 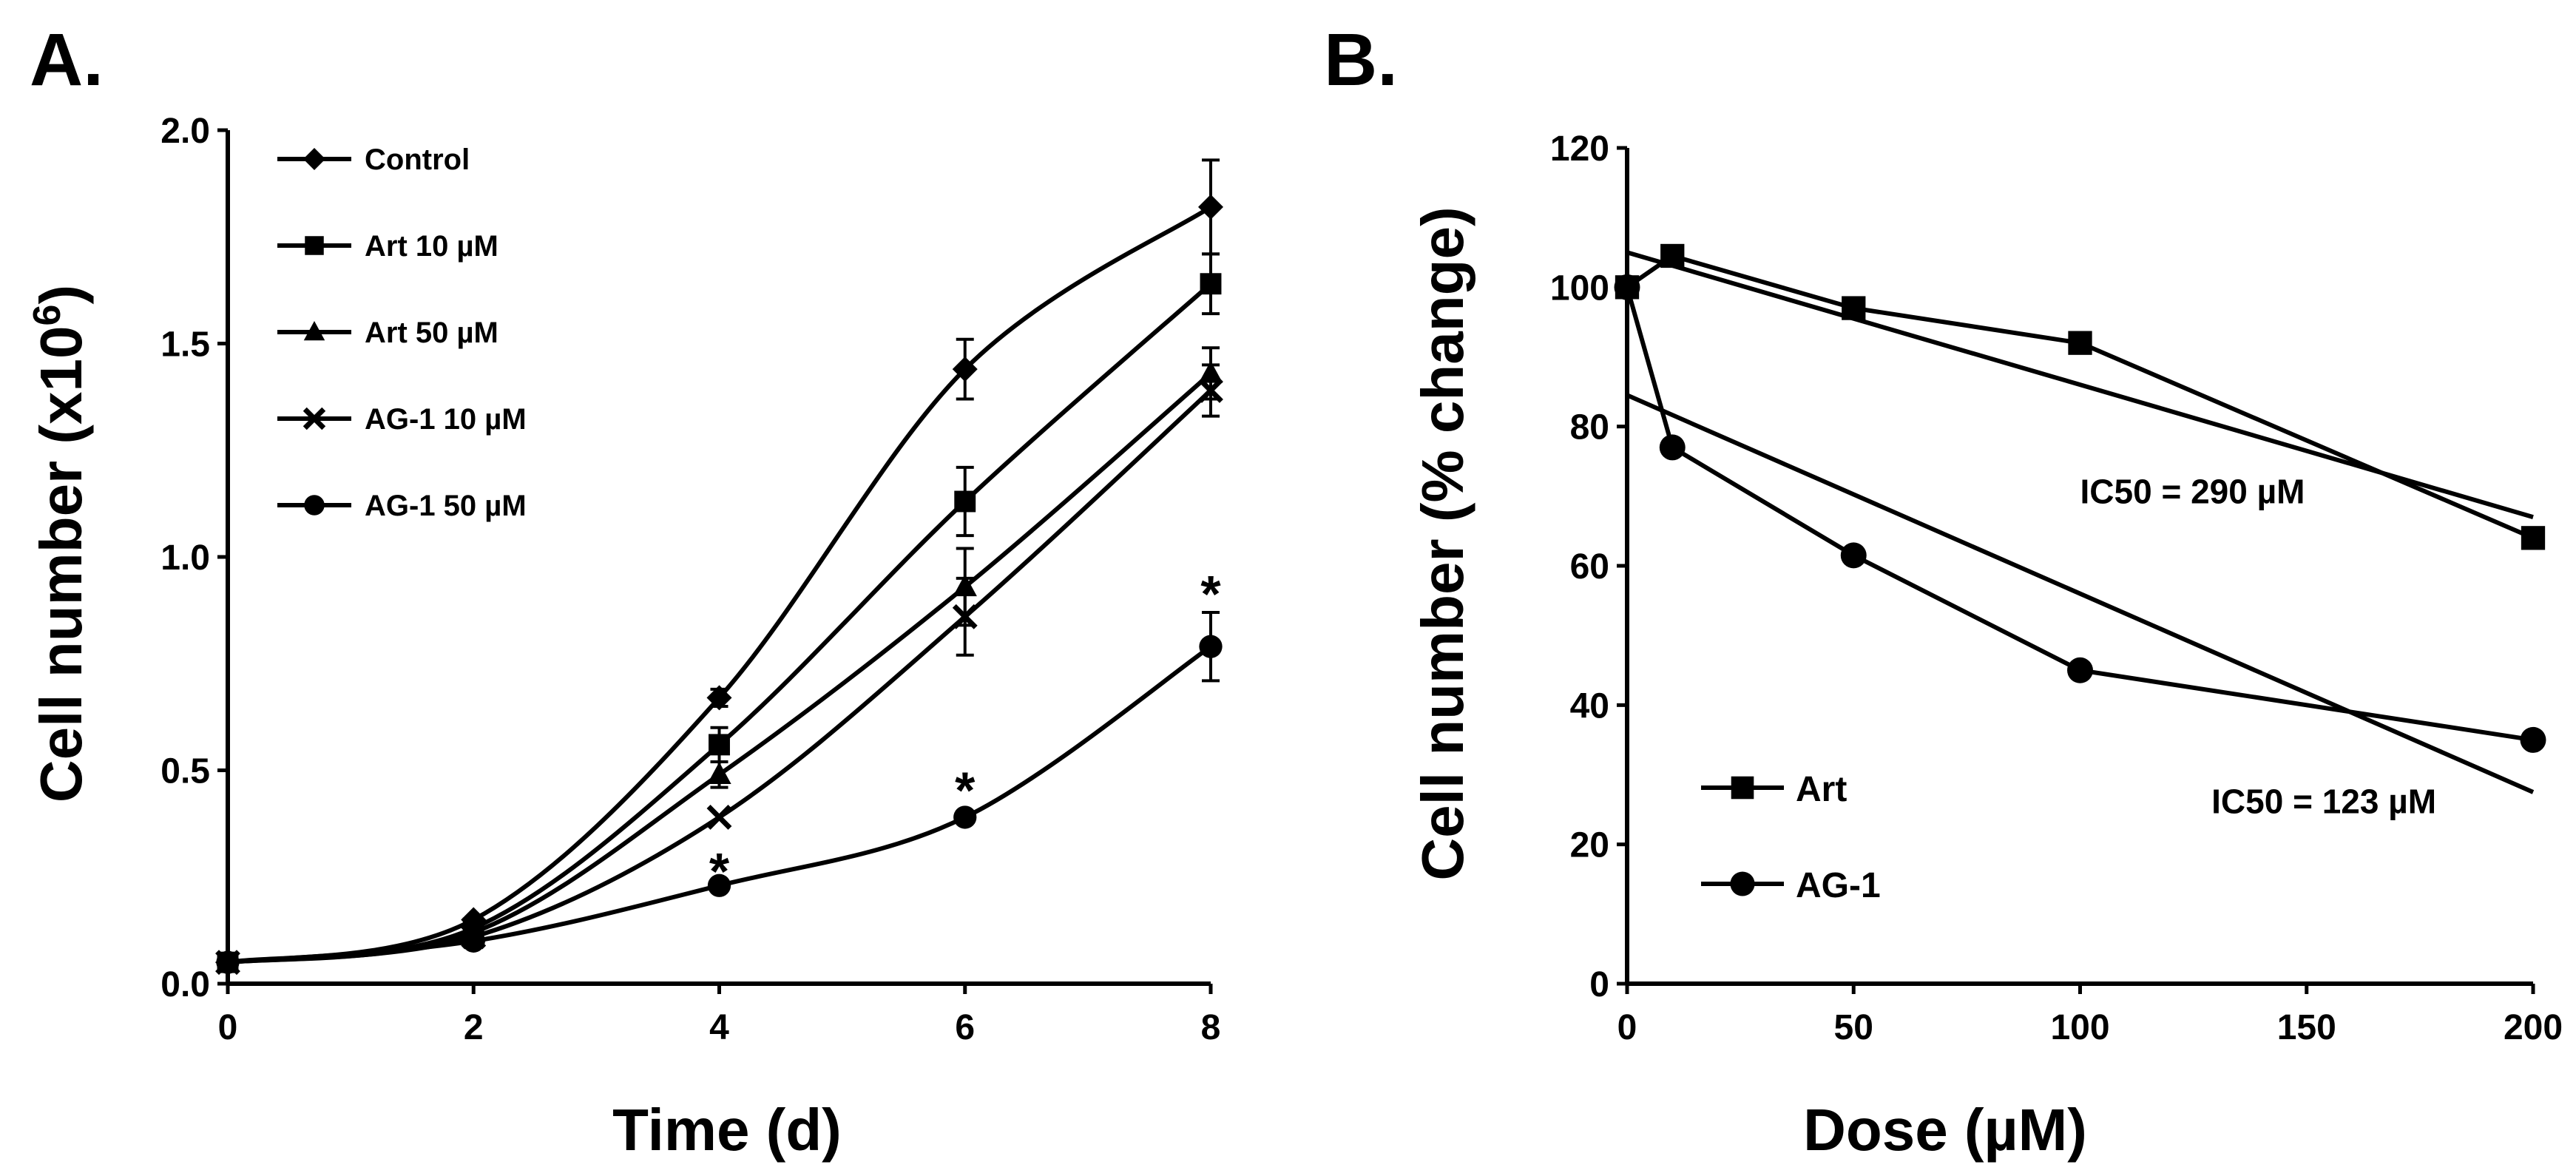 I want to click on panel-a-y-tick-label: 2.0, so click(x=185, y=131).